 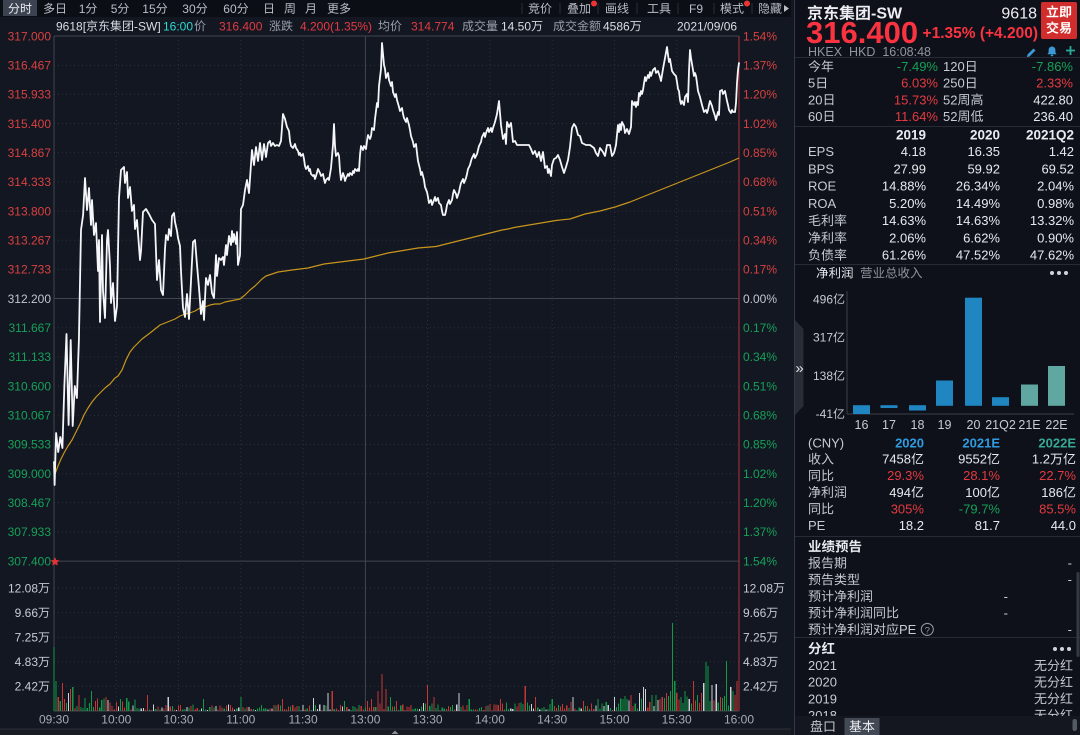 What do you see at coordinates (1055, 186) in the screenshot?
I see `svg-text: 2.04%` at bounding box center [1055, 186].